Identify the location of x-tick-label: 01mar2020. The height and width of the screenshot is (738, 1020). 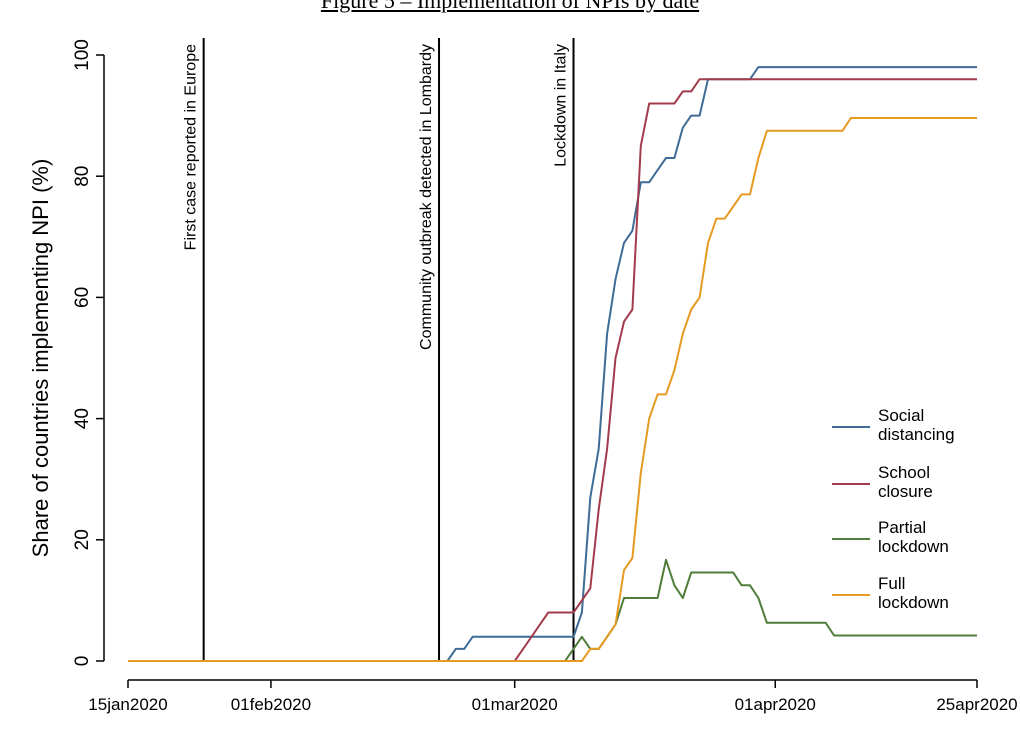
(515, 704).